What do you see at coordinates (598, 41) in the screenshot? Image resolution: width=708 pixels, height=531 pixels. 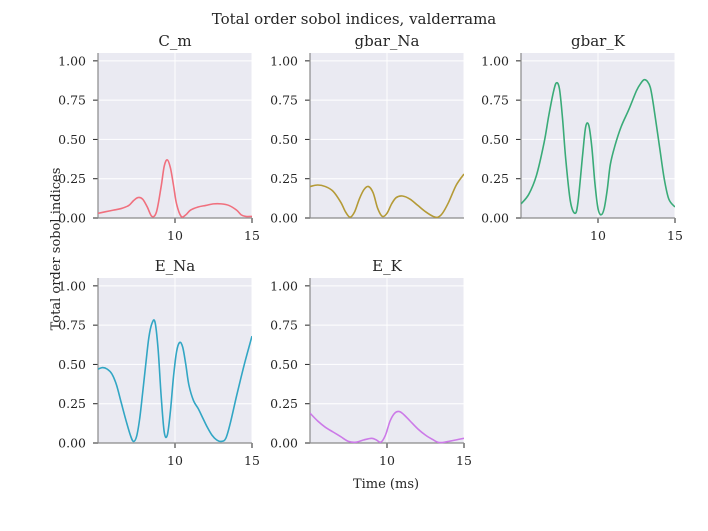 I see `subplot-title: gbar_K` at bounding box center [598, 41].